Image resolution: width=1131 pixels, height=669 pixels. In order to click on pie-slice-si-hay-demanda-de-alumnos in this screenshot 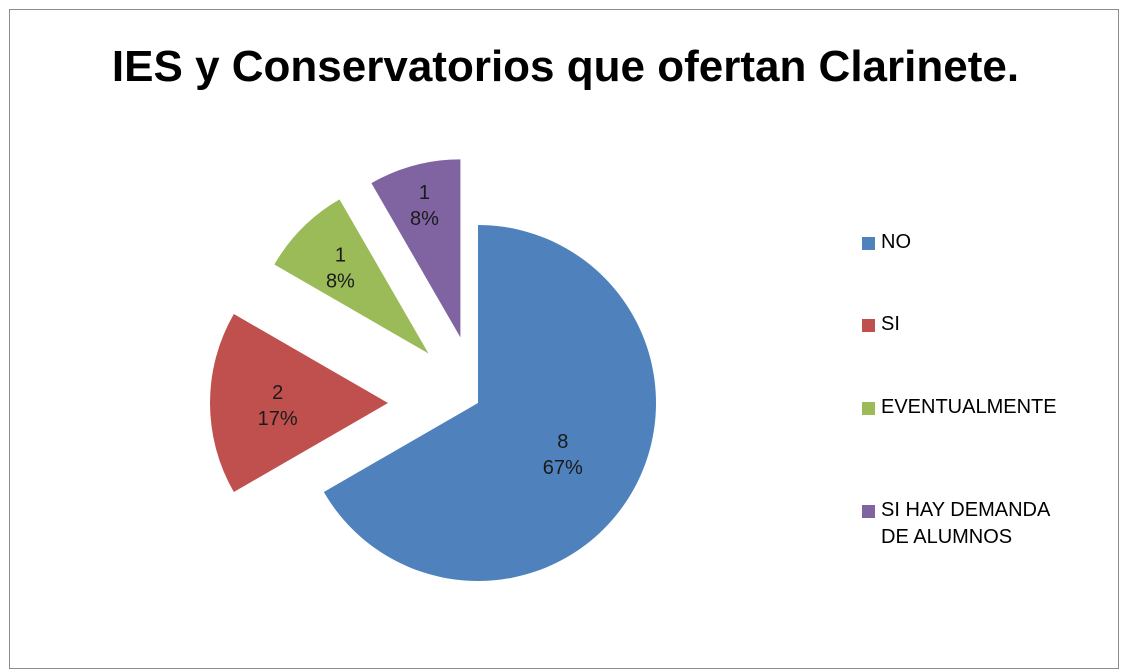, I will do `click(416, 248)`.